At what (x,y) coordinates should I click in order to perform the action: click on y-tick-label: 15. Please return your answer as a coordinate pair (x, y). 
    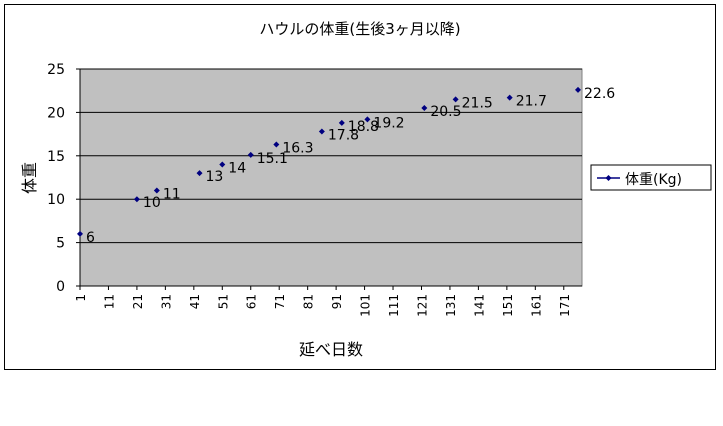
    Looking at the image, I should click on (56, 157).